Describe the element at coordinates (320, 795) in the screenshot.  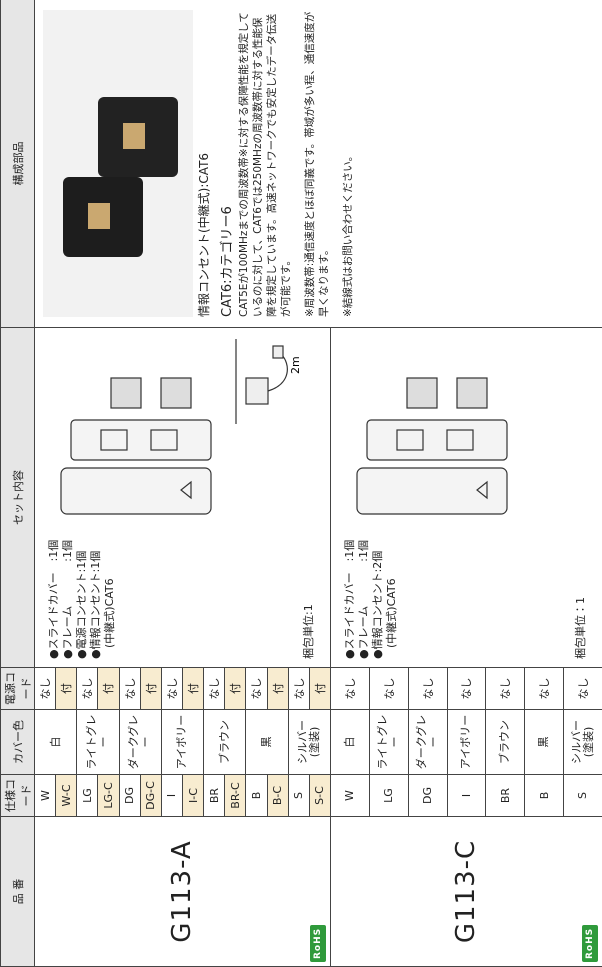
I see `spec-code: S-C` at that location.